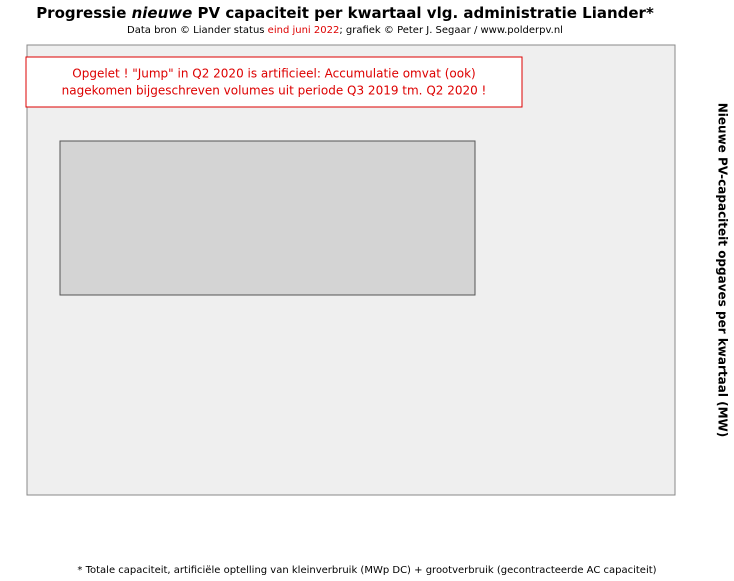  I want to click on annotation-box, so click(274, 82).